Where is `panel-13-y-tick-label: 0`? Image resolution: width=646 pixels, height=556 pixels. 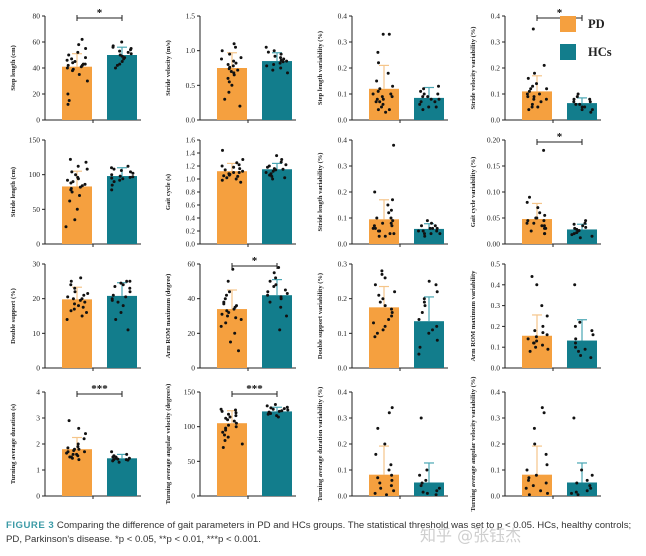 panel-13-y-tick-label: 0 is located at coordinates (38, 496).